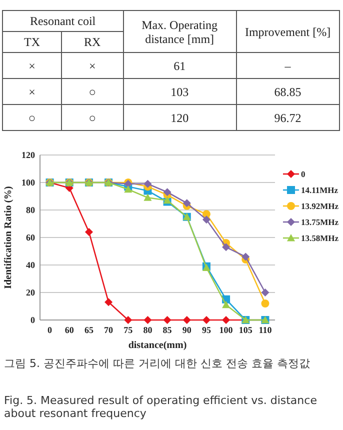  Describe the element at coordinates (31, 265) in the screenshot. I see `y-tick-label: 40` at that location.